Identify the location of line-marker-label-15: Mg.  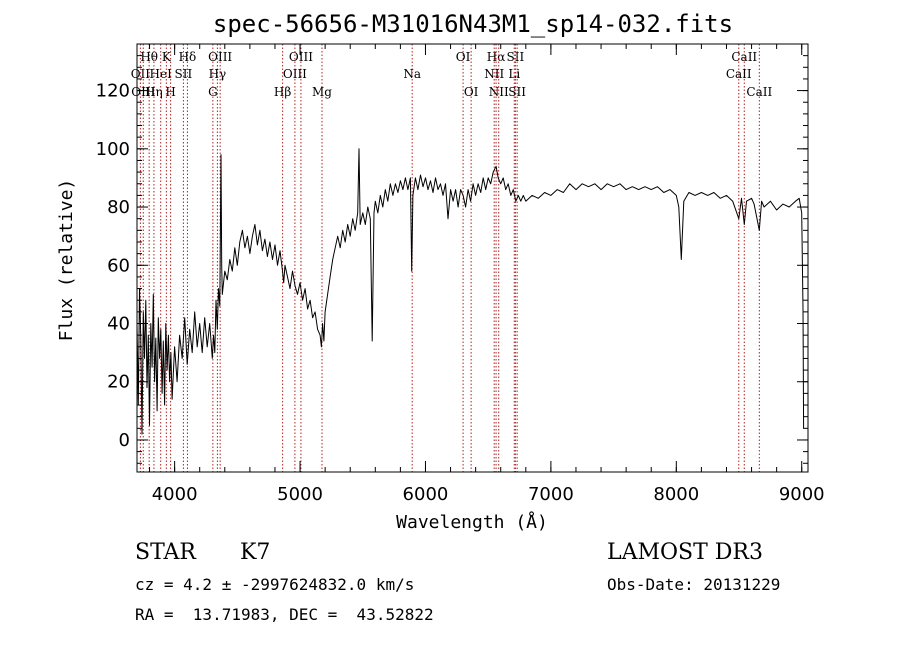
(322, 92).